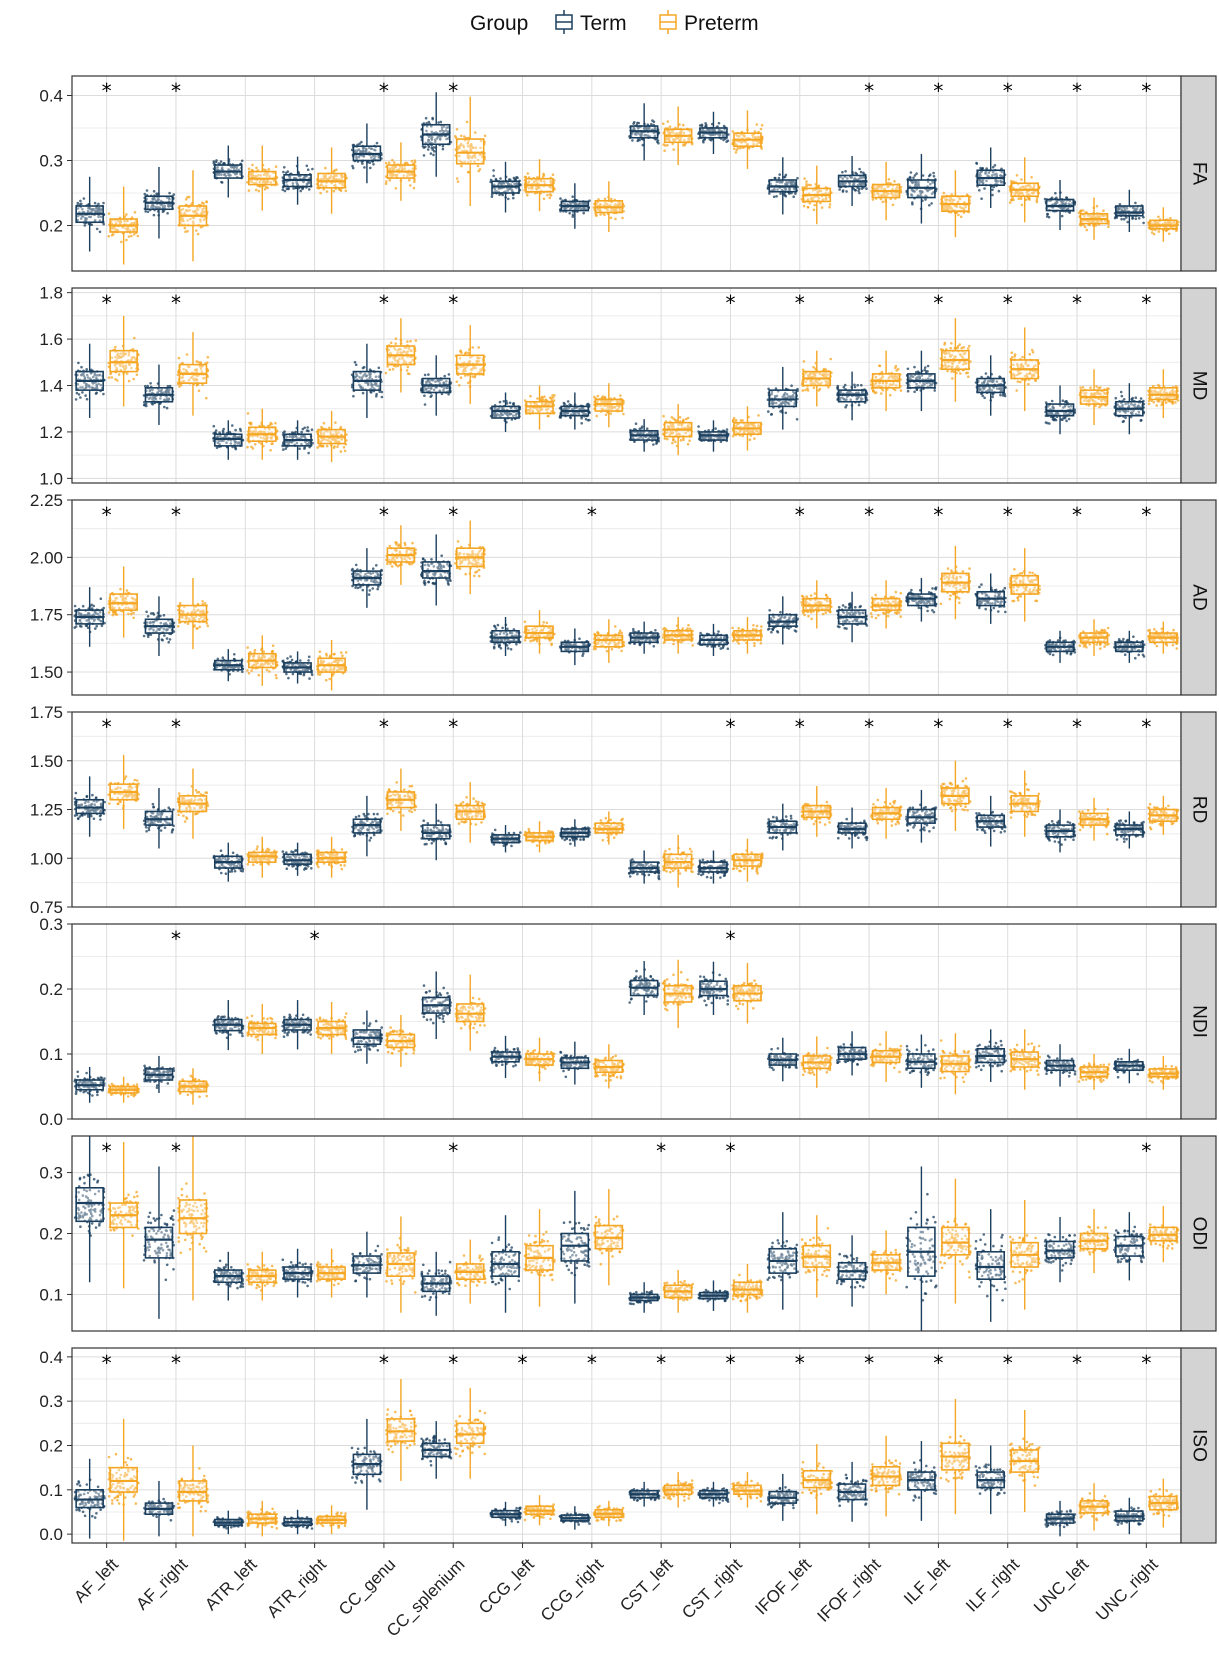  I want to click on y-tick-label: 1.6, so click(51, 339).